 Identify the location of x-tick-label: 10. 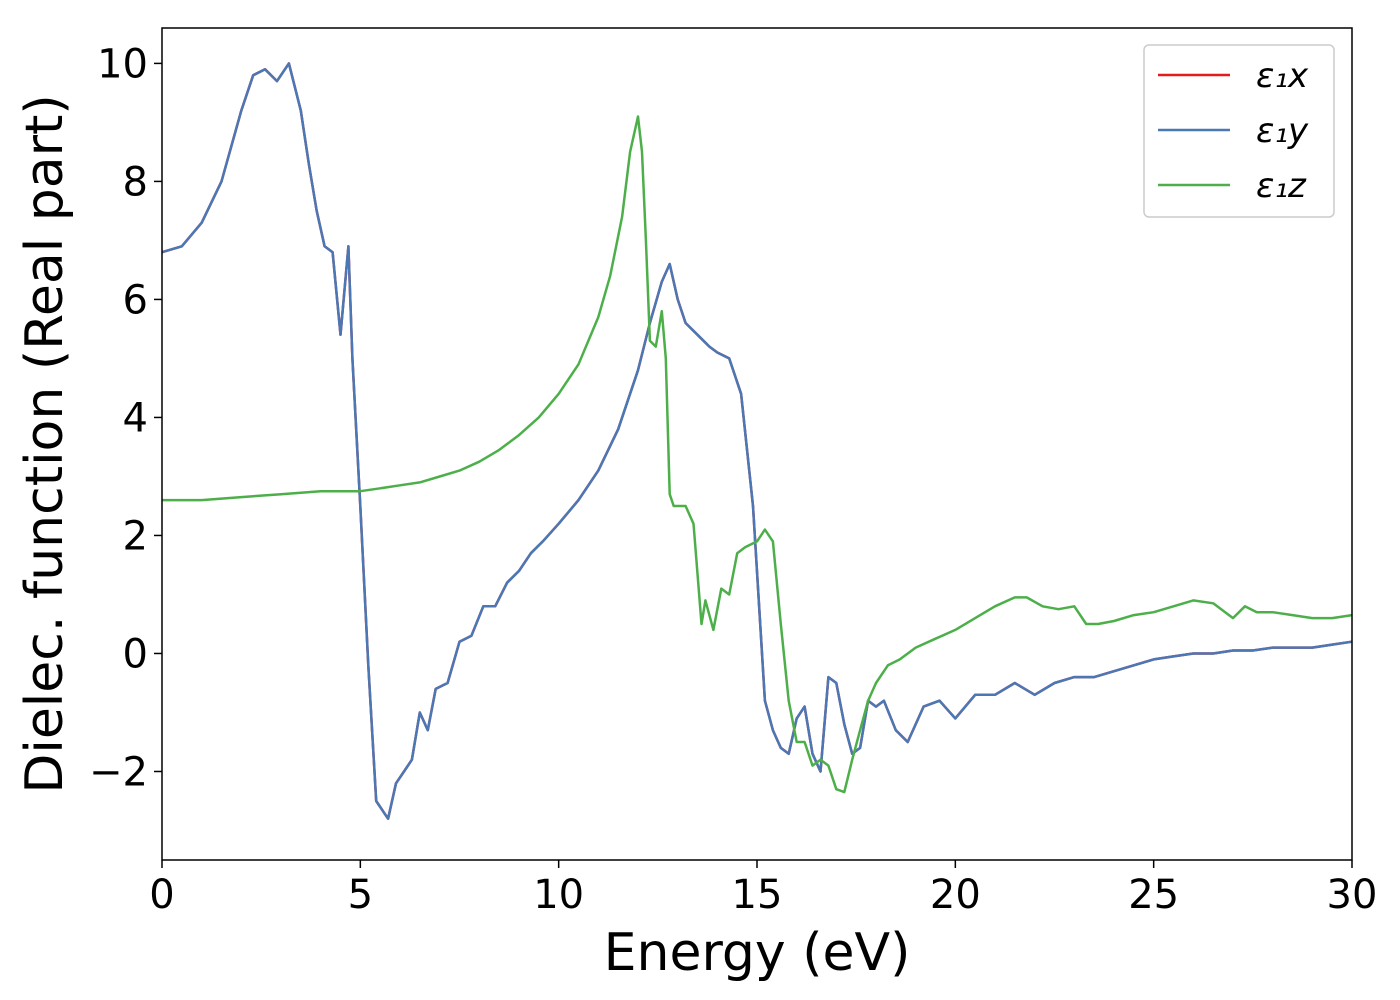
(558, 895).